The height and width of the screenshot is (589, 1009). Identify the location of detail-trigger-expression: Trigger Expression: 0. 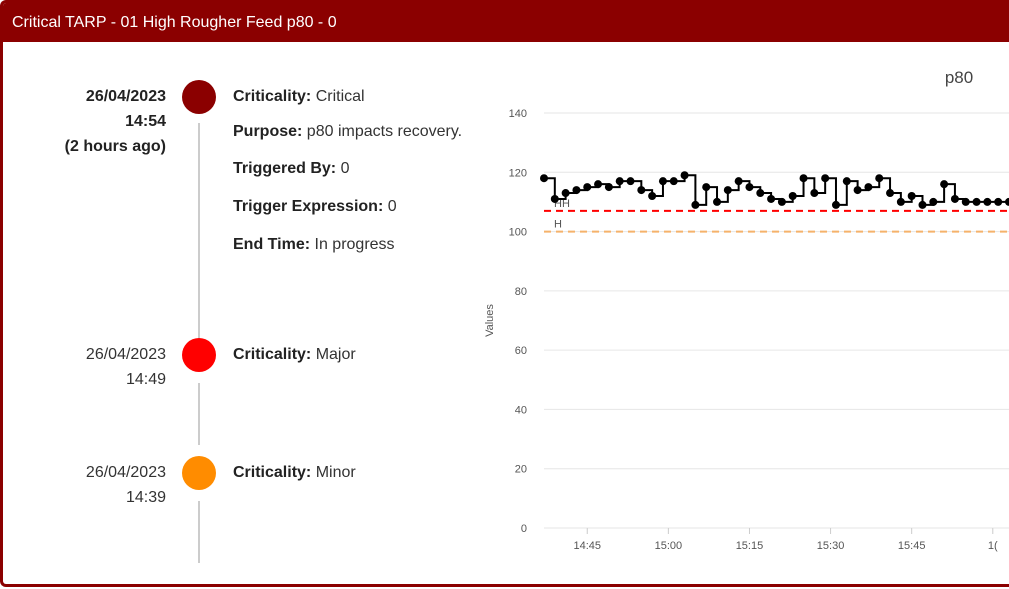
(347, 216).